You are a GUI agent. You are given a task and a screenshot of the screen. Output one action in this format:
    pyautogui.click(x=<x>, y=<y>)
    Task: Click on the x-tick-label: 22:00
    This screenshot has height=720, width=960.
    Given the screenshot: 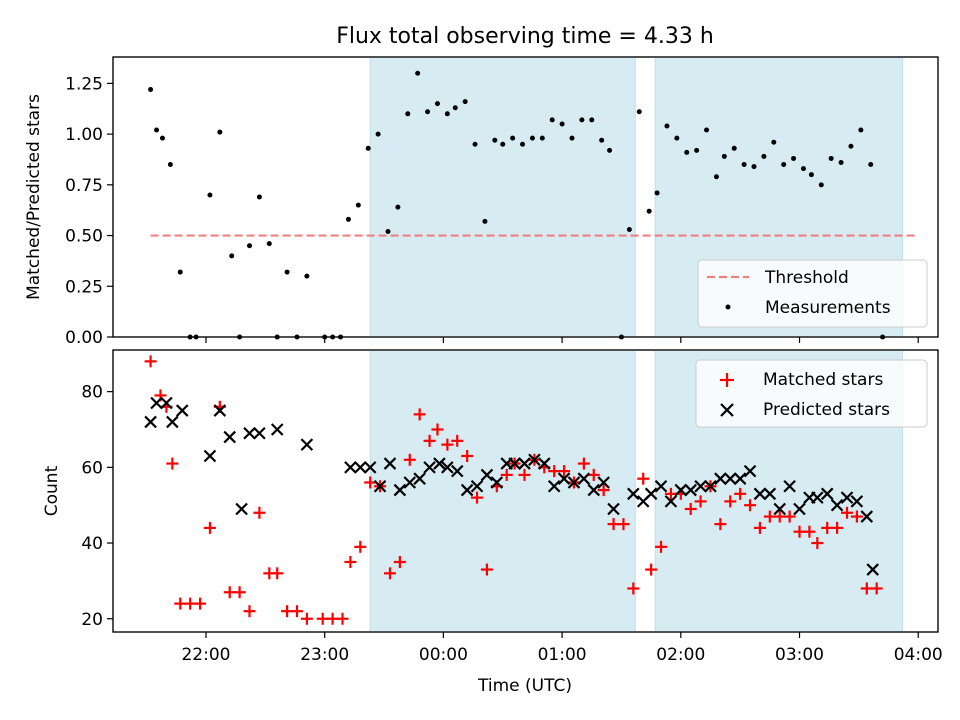 What is the action you would take?
    pyautogui.click(x=205, y=655)
    